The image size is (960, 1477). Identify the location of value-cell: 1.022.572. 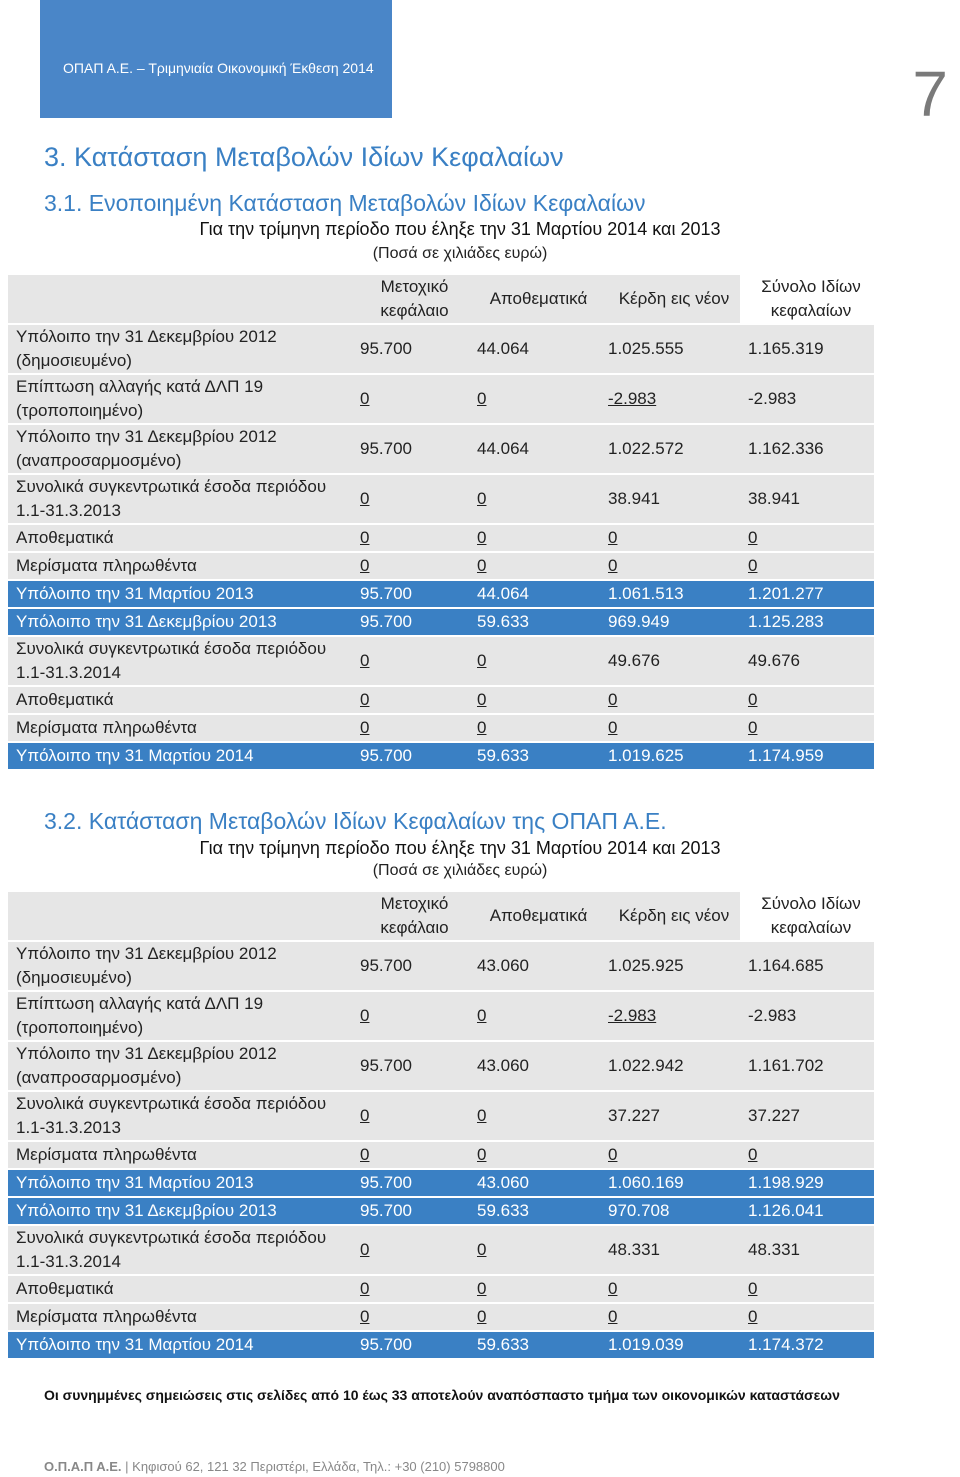
(670, 449).